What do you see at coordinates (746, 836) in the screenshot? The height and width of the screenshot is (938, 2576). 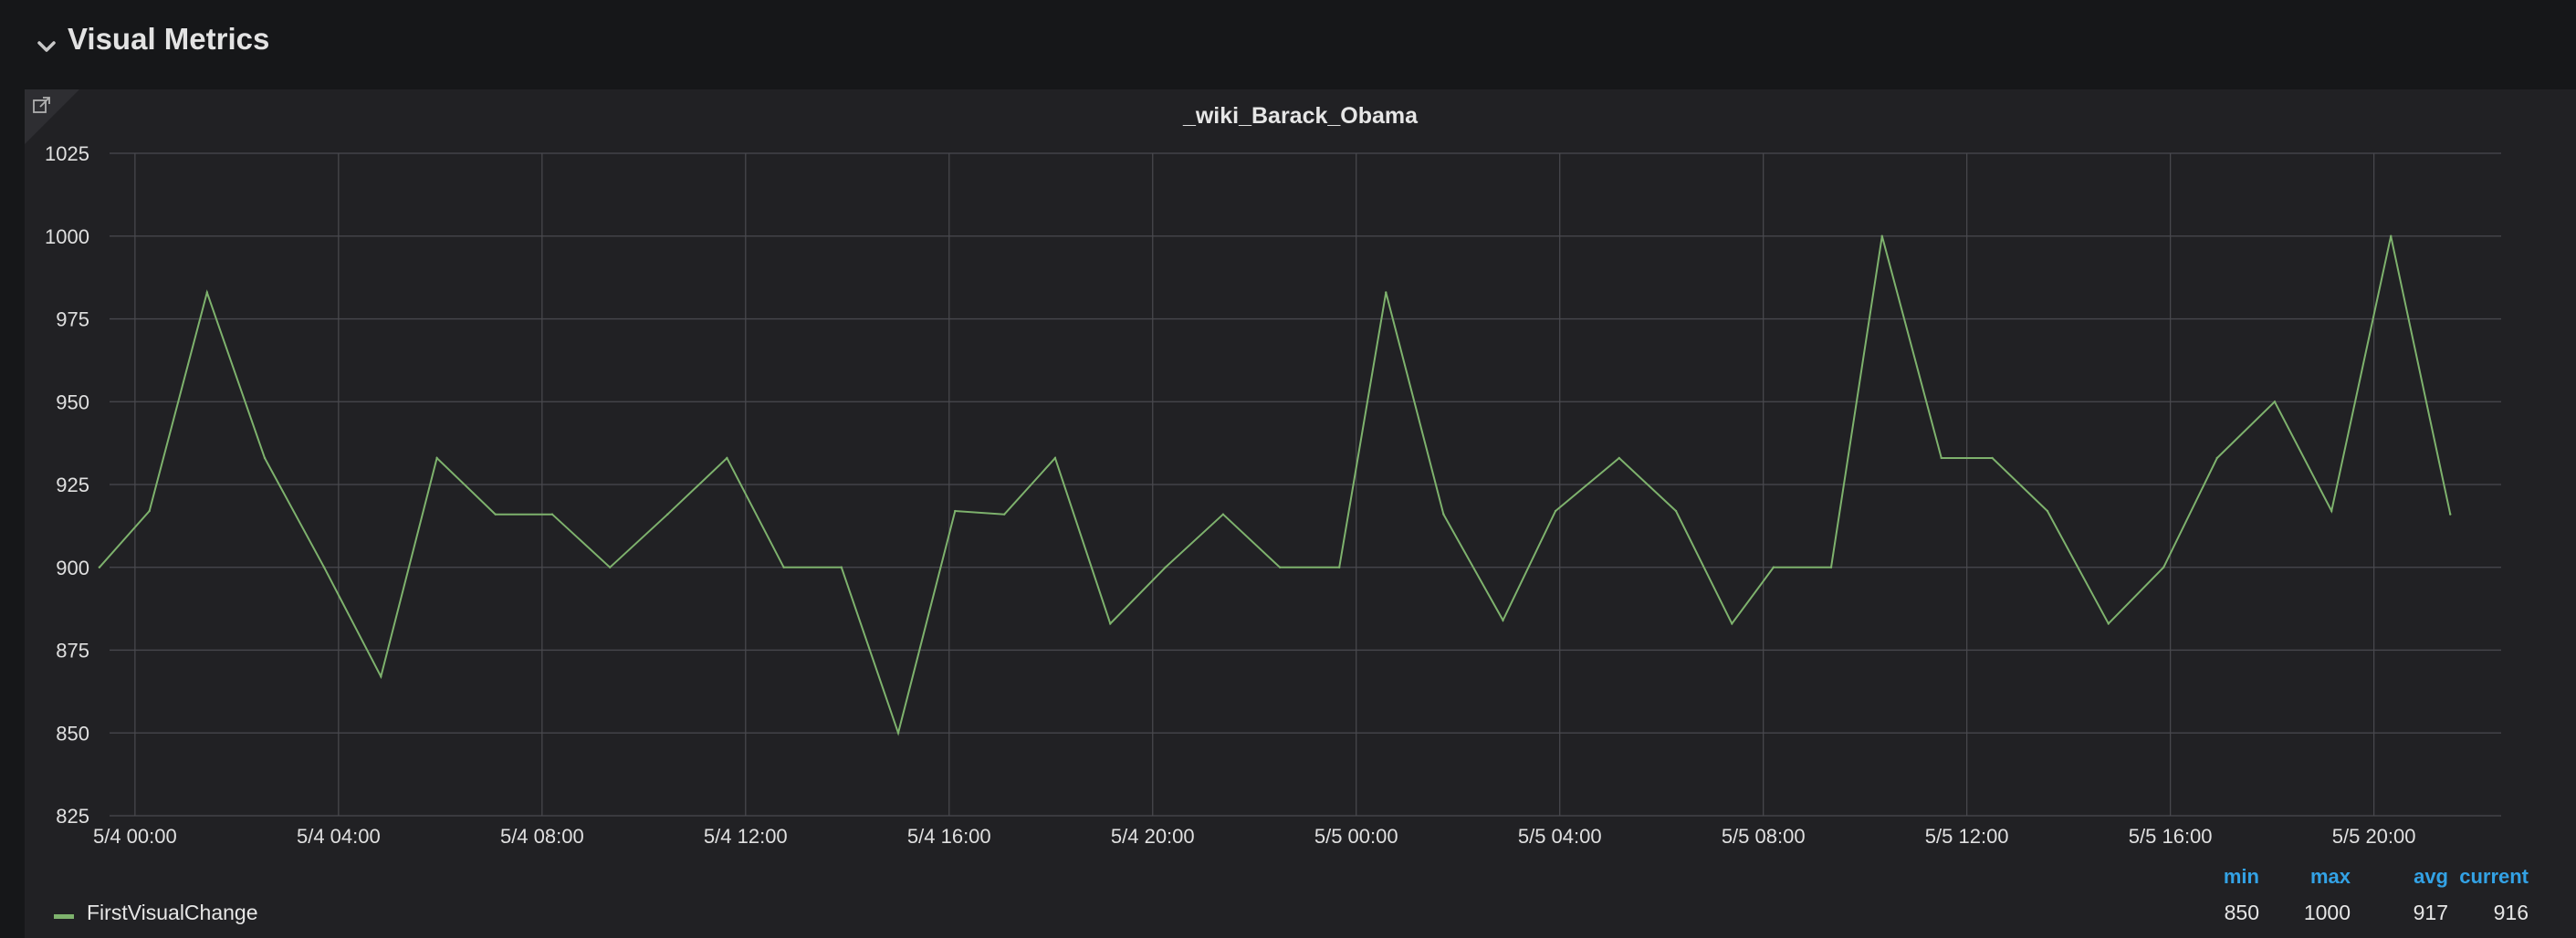 I see `x-tick-label: 5/4 12:00` at bounding box center [746, 836].